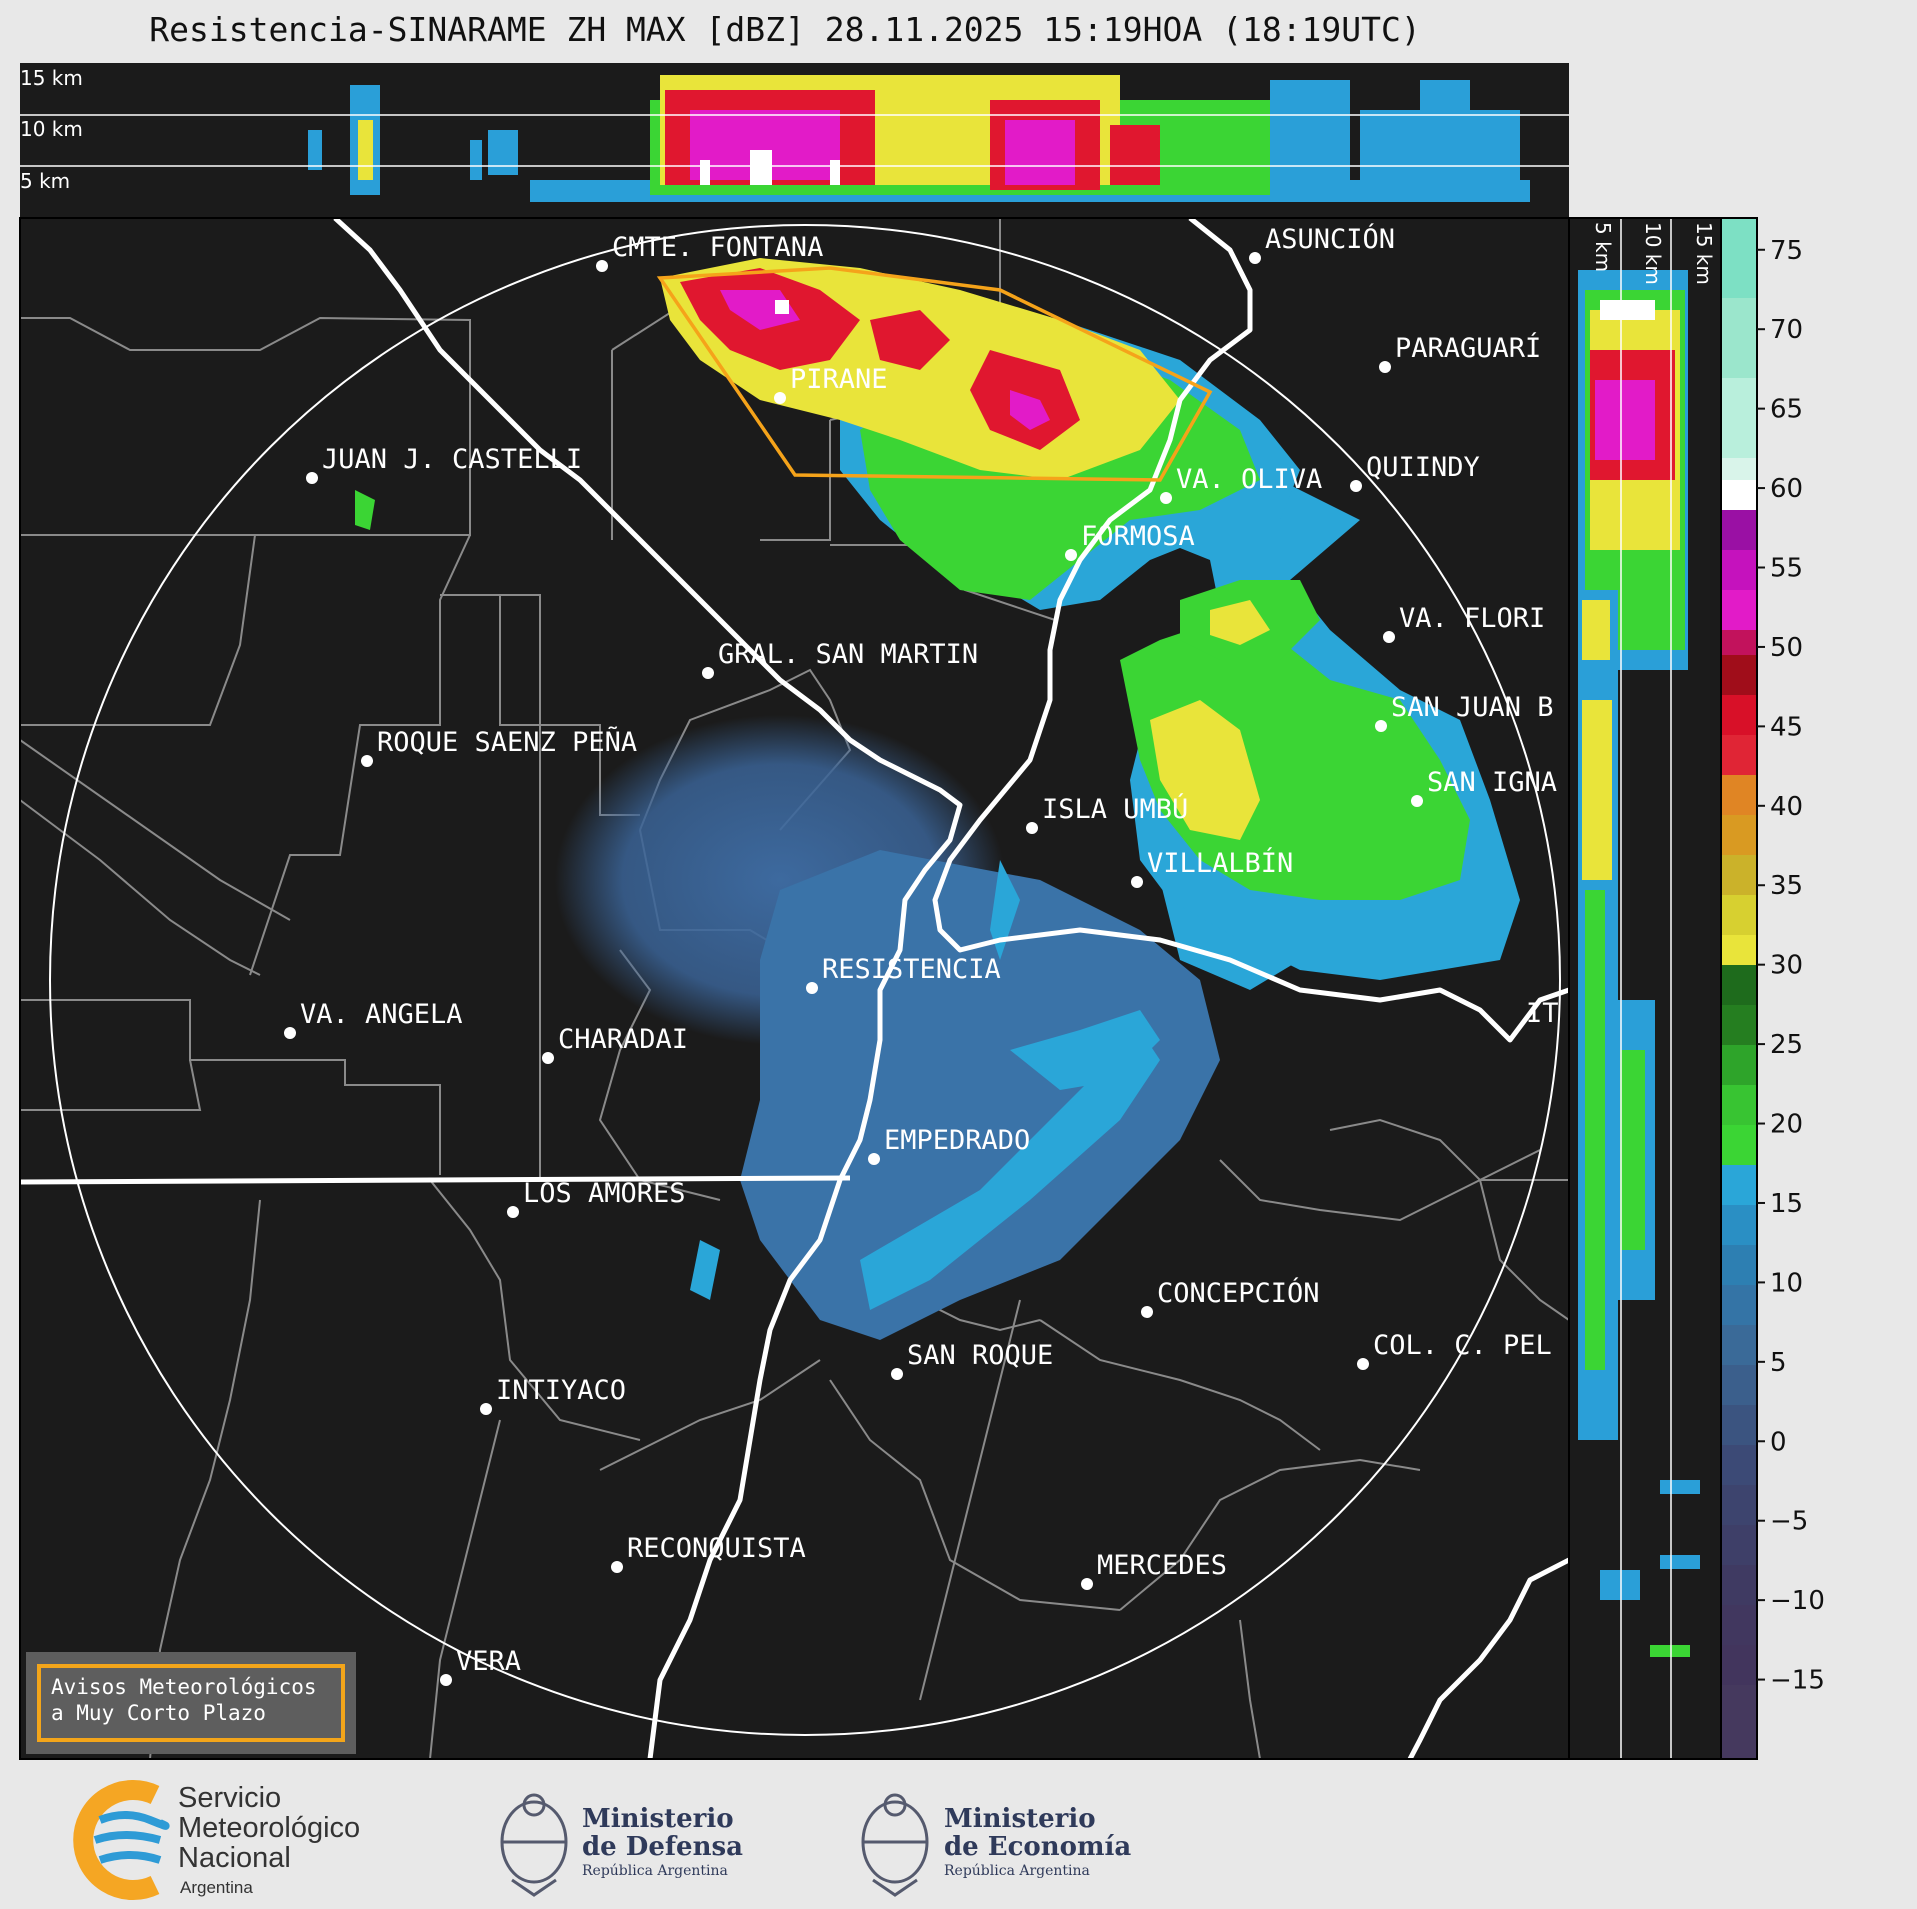 This screenshot has height=1909, width=1917. I want to click on alt-label-10: 10 km, so click(51, 129).